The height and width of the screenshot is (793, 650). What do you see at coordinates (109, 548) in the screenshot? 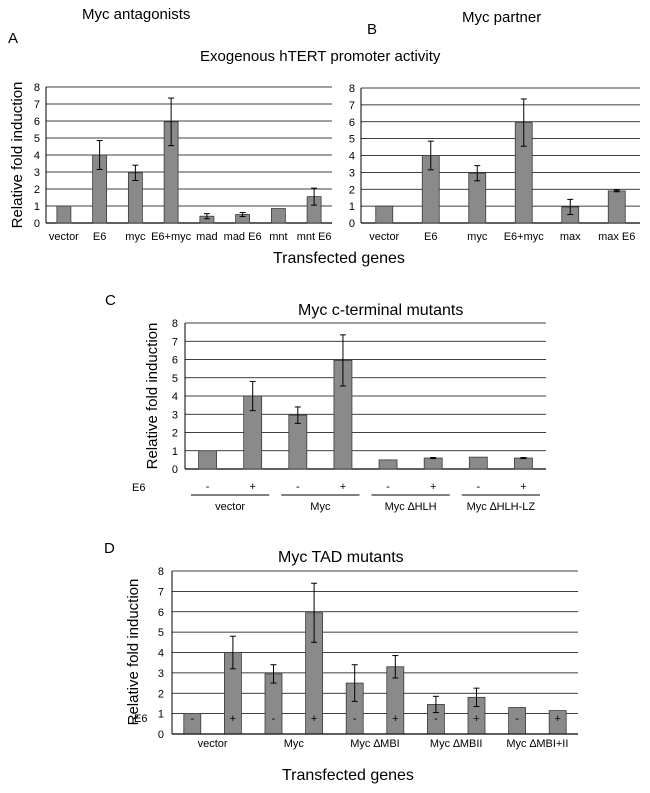
I see `panel-letter-d: D` at bounding box center [109, 548].